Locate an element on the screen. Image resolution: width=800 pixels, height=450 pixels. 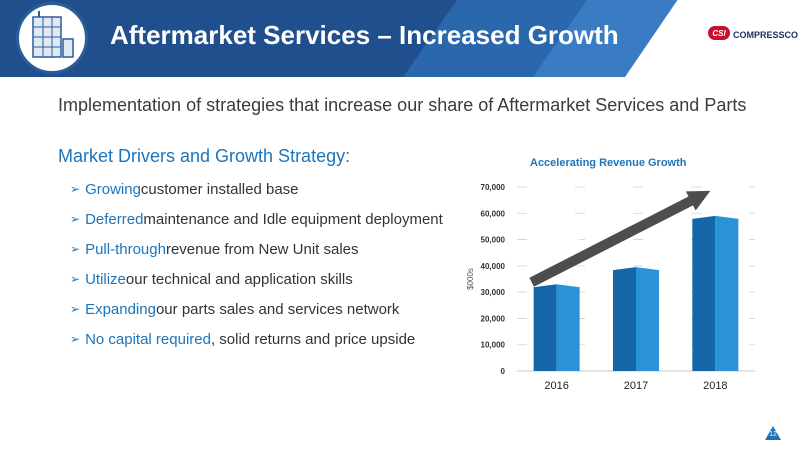
page-number: 12 is located at coordinates (773, 433).